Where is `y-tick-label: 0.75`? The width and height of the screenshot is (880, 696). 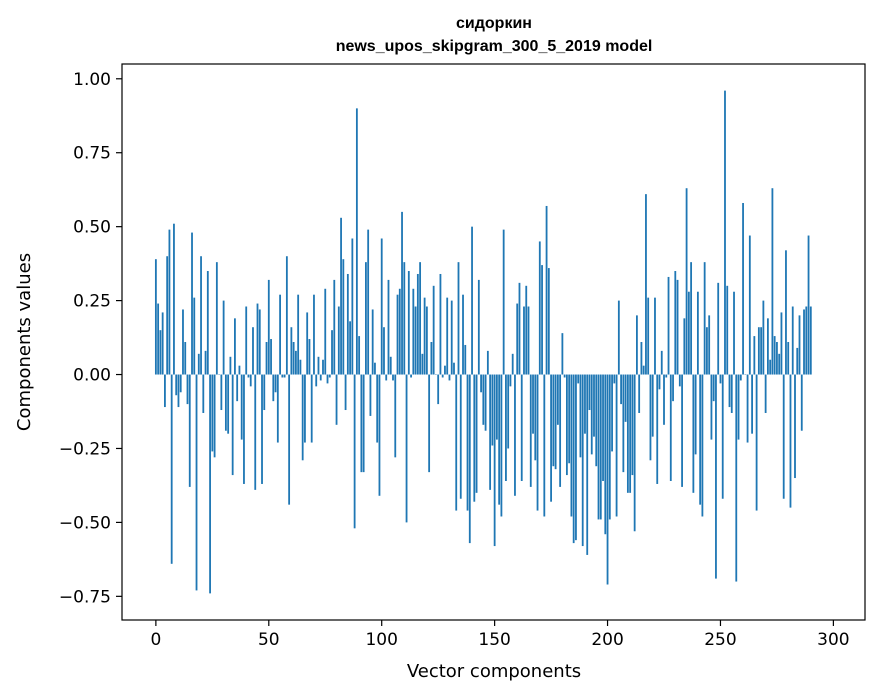
y-tick-label: 0.75 is located at coordinates (92, 154).